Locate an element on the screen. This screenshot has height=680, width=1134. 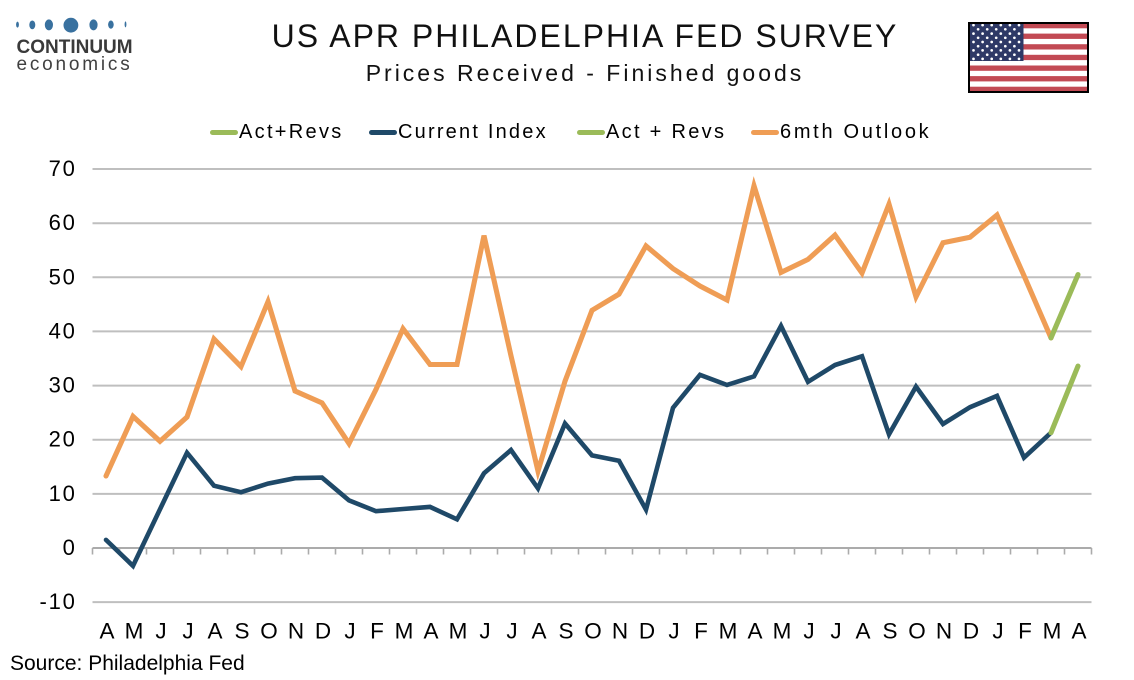
svg-text: 70 is located at coordinates (63, 168).